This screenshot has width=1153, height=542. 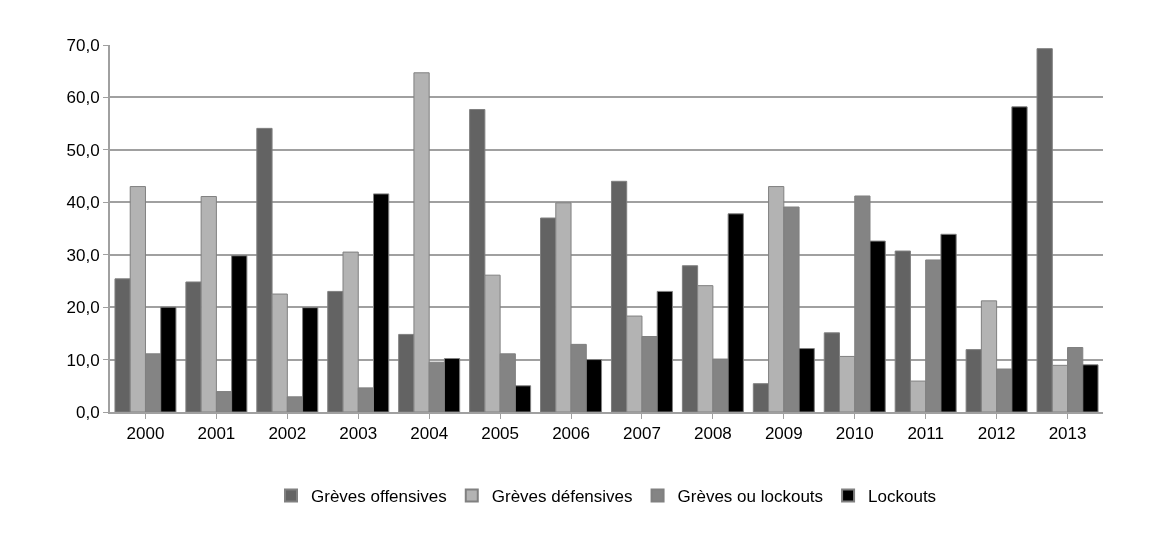 What do you see at coordinates (379, 497) in the screenshot?
I see `legend-label: Grèves offensives` at bounding box center [379, 497].